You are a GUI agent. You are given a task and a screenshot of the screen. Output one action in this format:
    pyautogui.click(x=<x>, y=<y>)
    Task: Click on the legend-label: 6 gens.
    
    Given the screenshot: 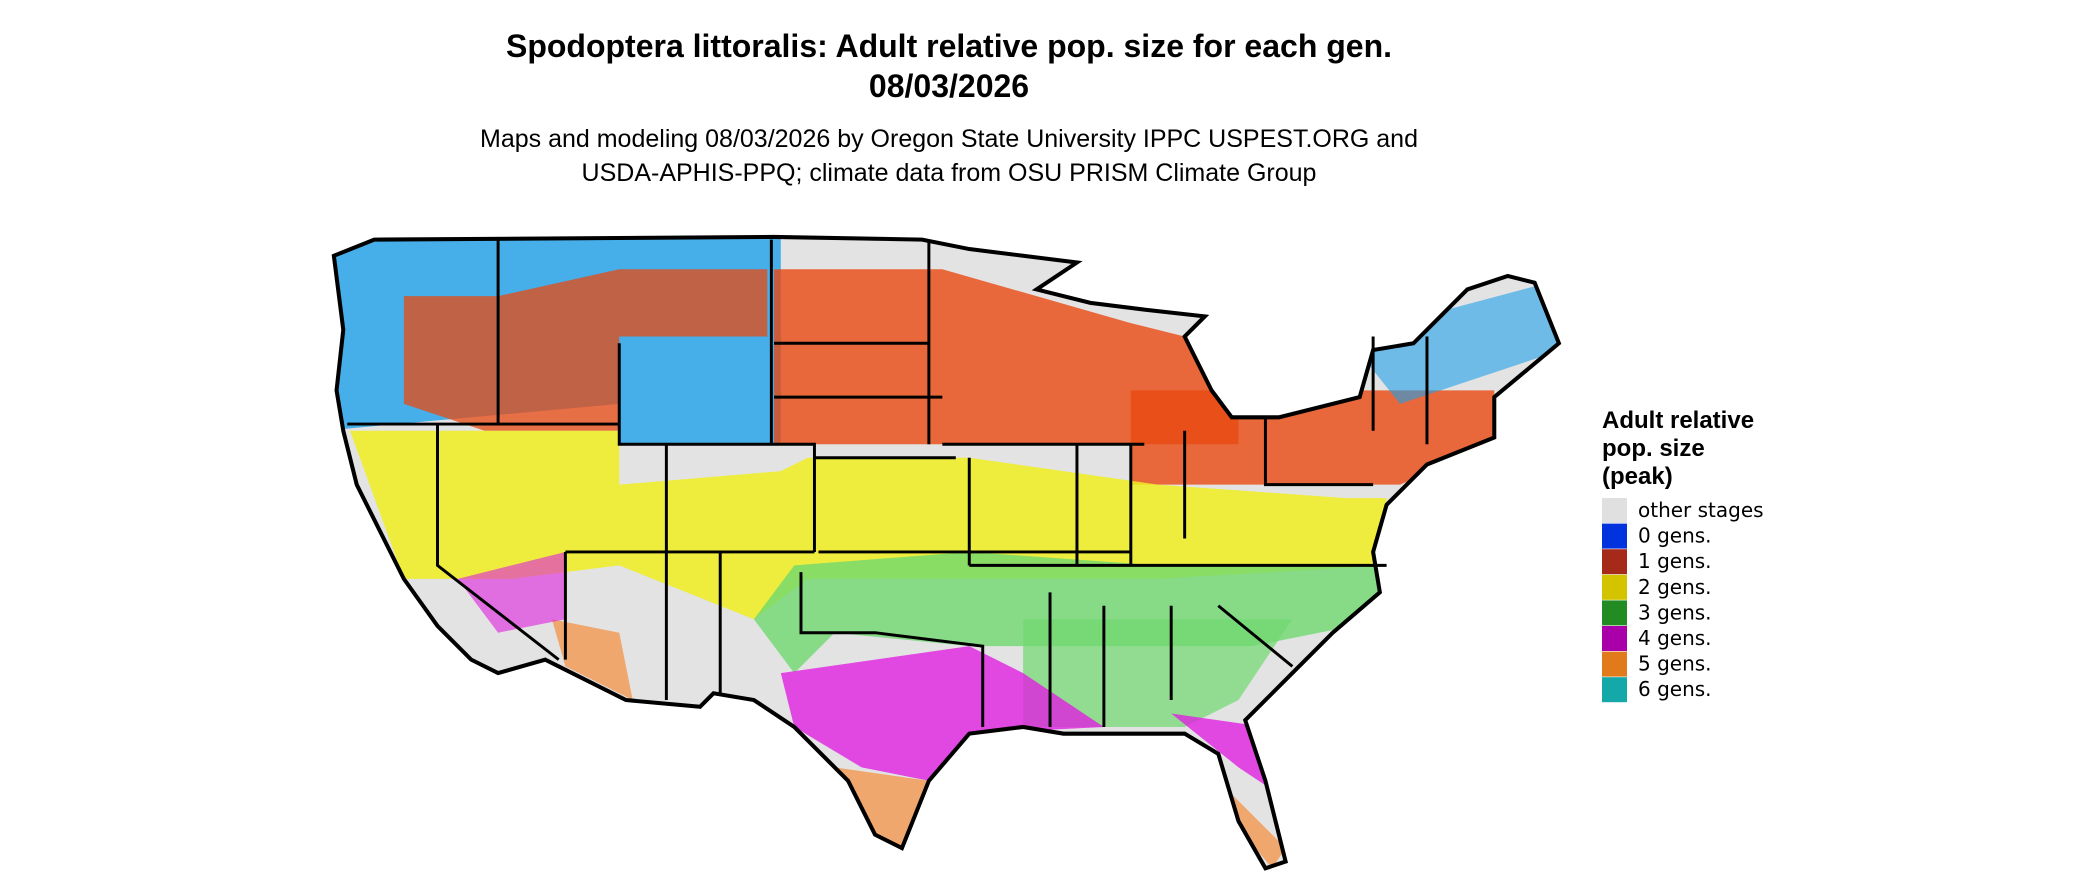 What is the action you would take?
    pyautogui.click(x=1675, y=689)
    